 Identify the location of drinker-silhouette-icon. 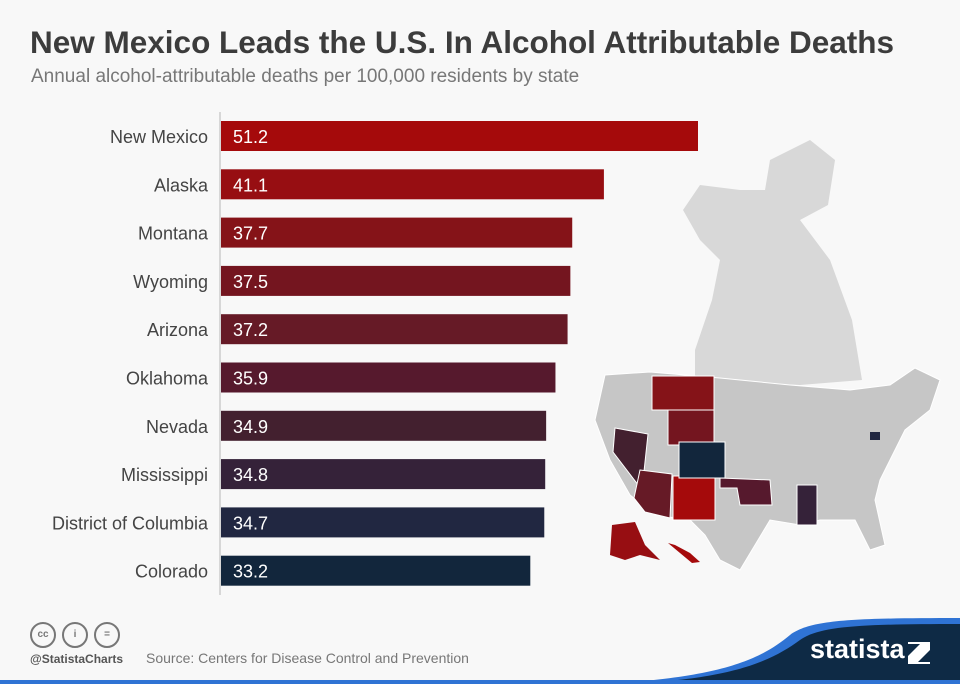
(772, 262).